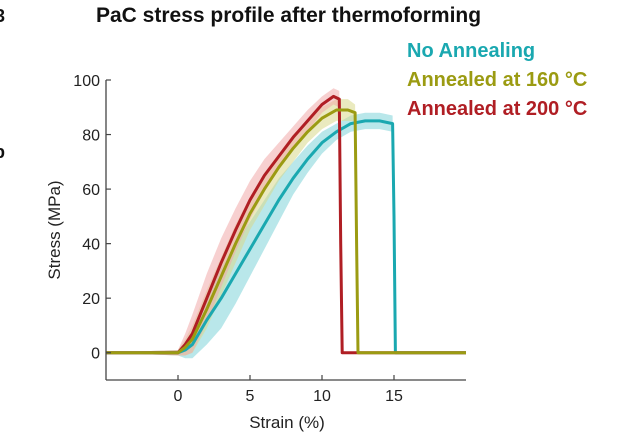 The width and height of the screenshot is (638, 438). Describe the element at coordinates (91, 136) in the screenshot. I see `y-tick-label: 80` at that location.